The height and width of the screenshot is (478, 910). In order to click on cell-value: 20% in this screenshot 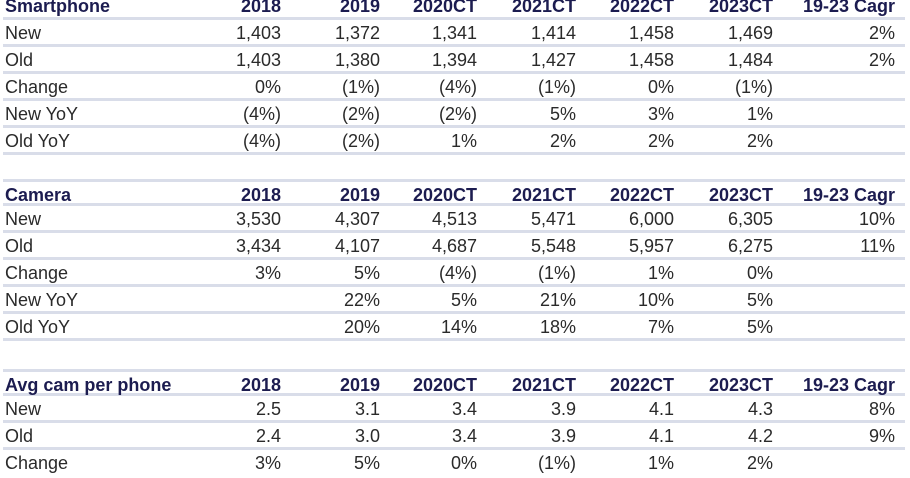, I will do `click(361, 327)`.